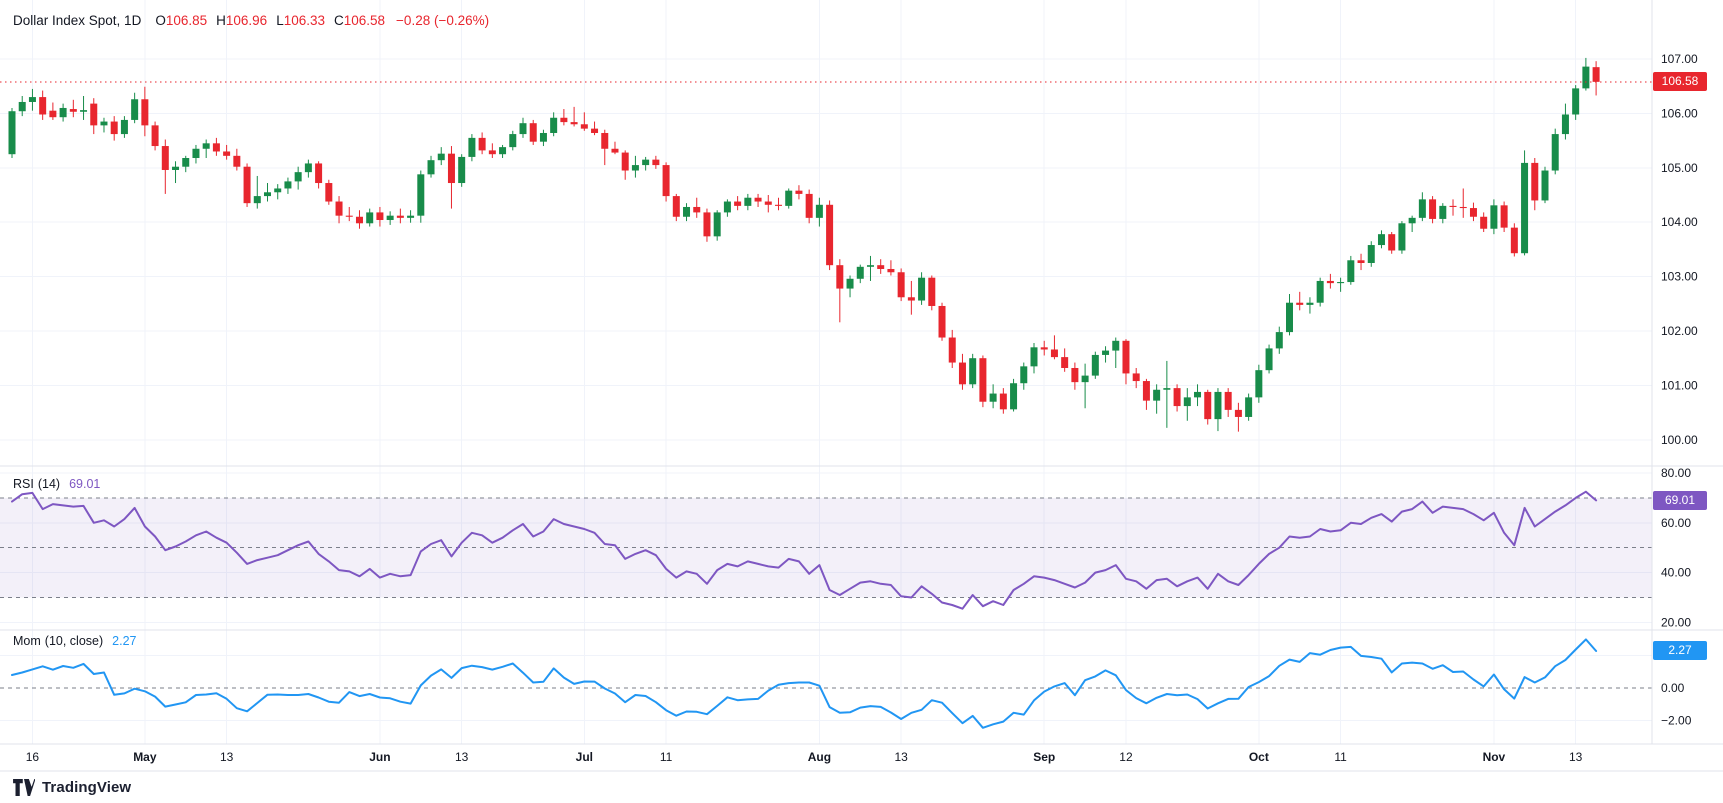 This screenshot has width=1723, height=803. Describe the element at coordinates (584, 757) in the screenshot. I see `svg-text: Jul` at that location.